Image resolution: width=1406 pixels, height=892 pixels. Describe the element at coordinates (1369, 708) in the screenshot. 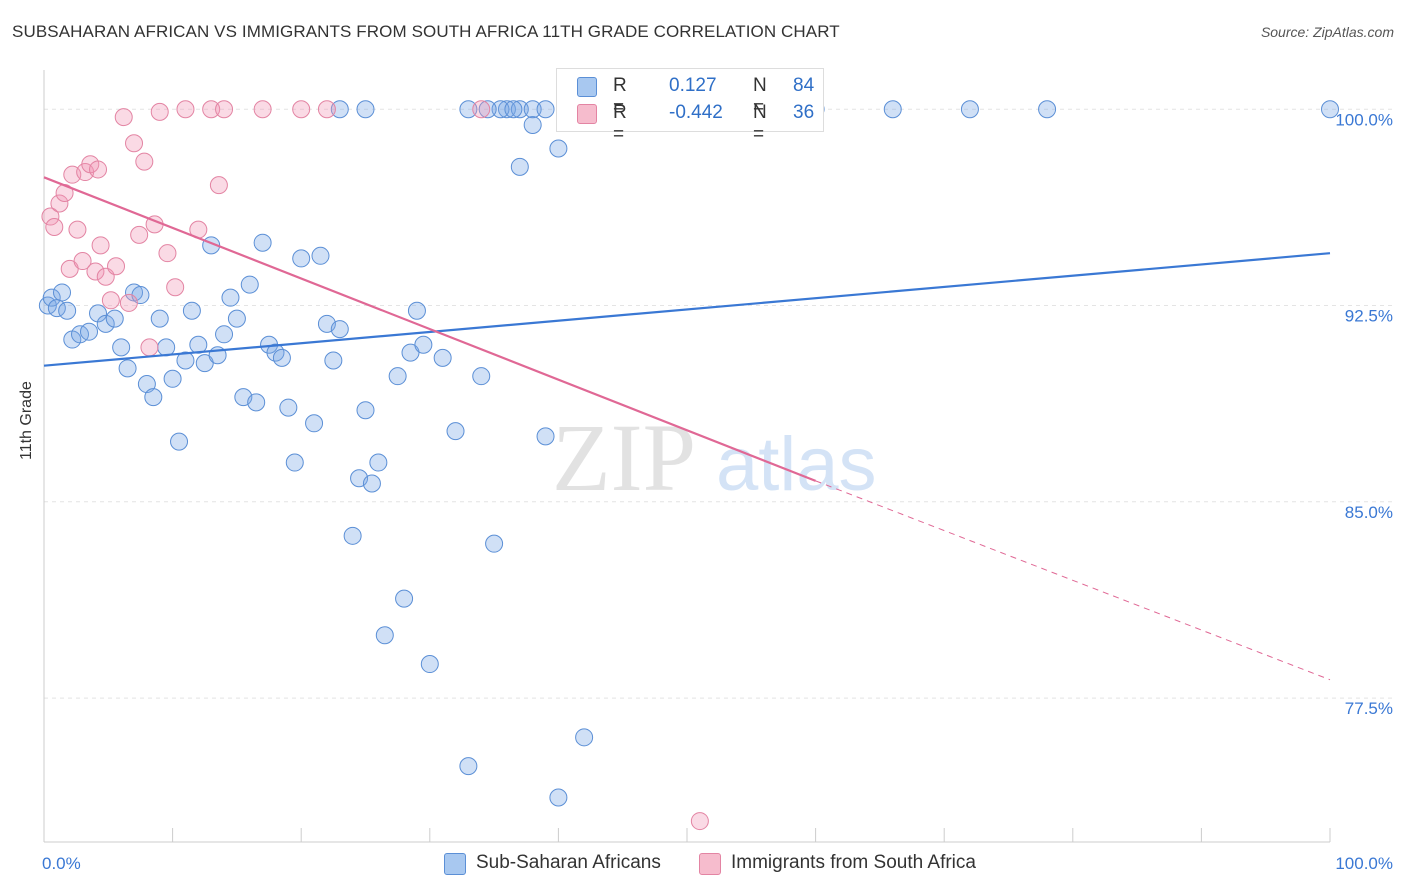

I see `y-tick-label: 77.5%` at that location.